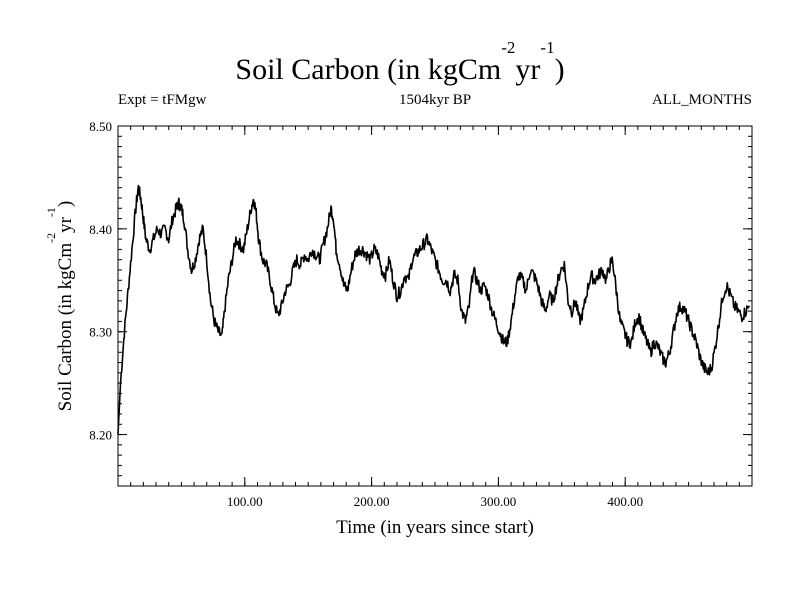 This screenshot has height=600, width=800. What do you see at coordinates (245, 501) in the screenshot?
I see `x-tick-label: 100.00` at bounding box center [245, 501].